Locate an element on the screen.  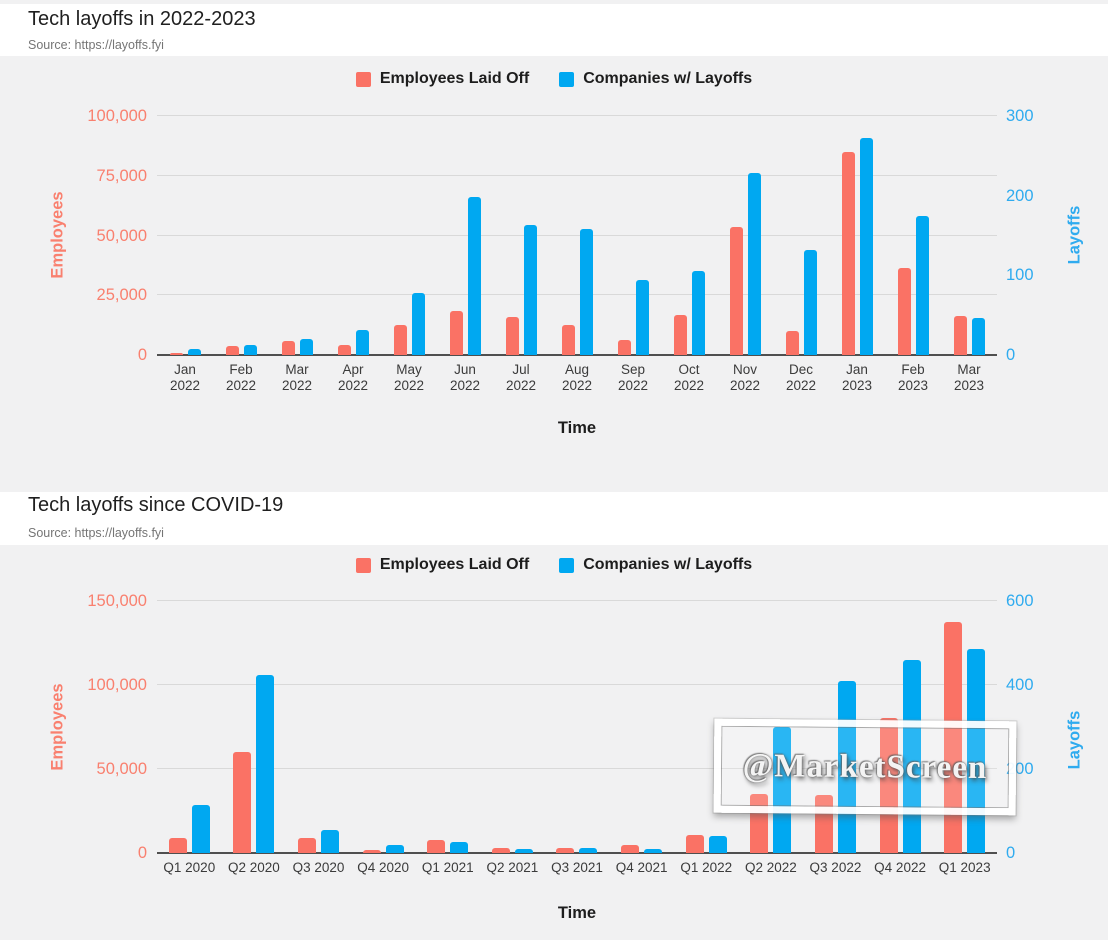
companies-legend-label: Companies w/ Layoffs is located at coordinates (668, 564).